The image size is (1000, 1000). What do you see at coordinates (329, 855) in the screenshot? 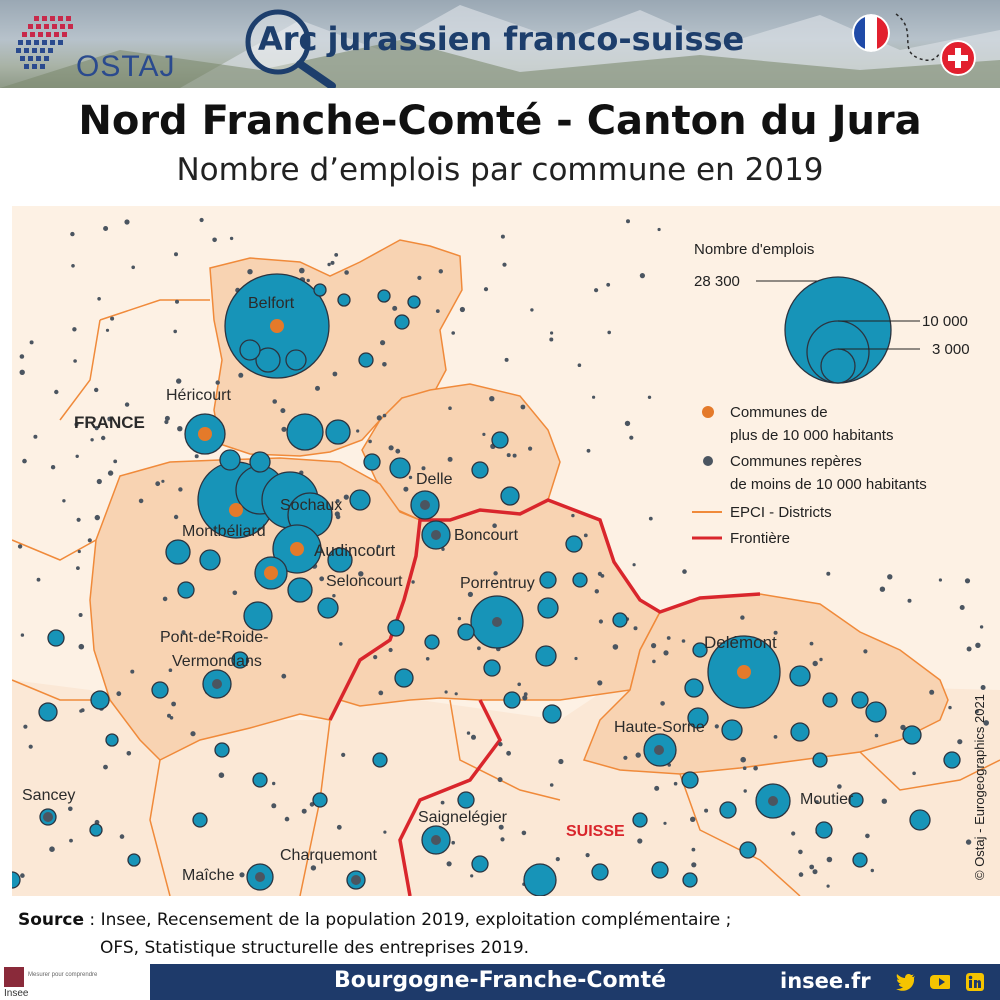
I see `label-charquemont: Charquemont` at bounding box center [329, 855].